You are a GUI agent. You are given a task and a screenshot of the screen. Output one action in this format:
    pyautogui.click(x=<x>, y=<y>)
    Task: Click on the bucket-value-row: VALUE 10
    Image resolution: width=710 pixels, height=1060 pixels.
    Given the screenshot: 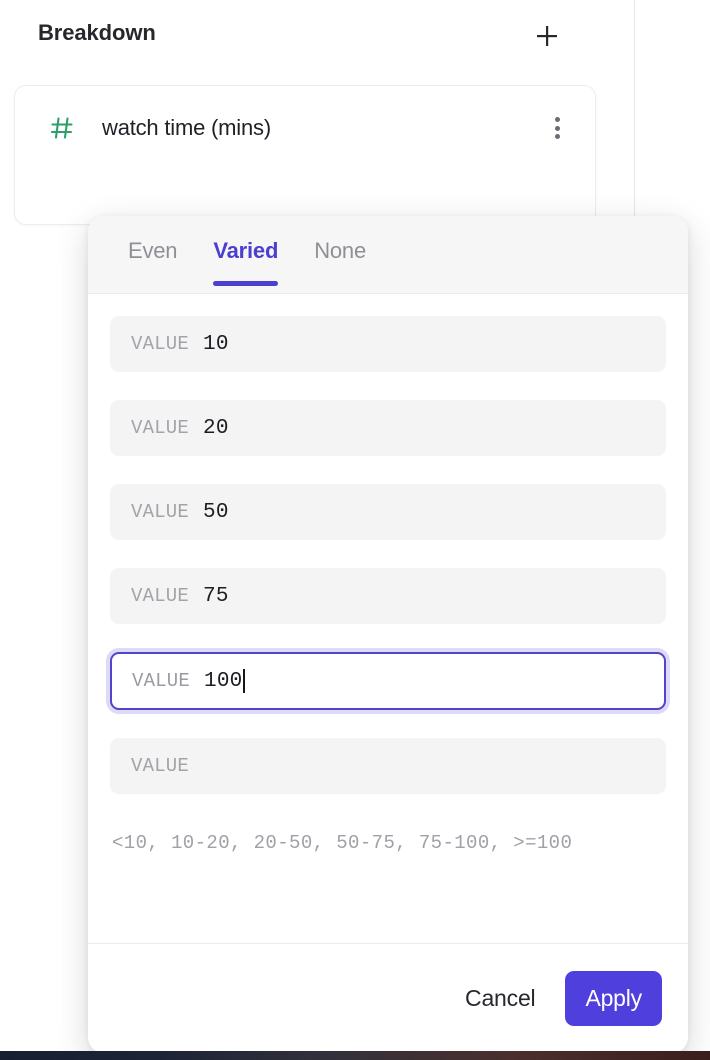 What is the action you would take?
    pyautogui.click(x=388, y=344)
    